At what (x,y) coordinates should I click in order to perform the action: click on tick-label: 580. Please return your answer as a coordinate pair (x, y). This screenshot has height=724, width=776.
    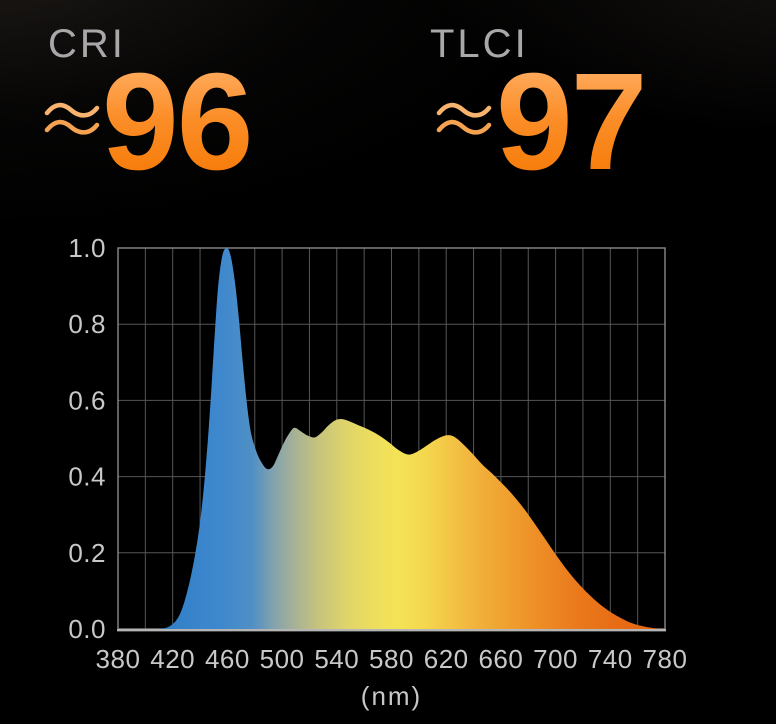
    Looking at the image, I should click on (391, 659).